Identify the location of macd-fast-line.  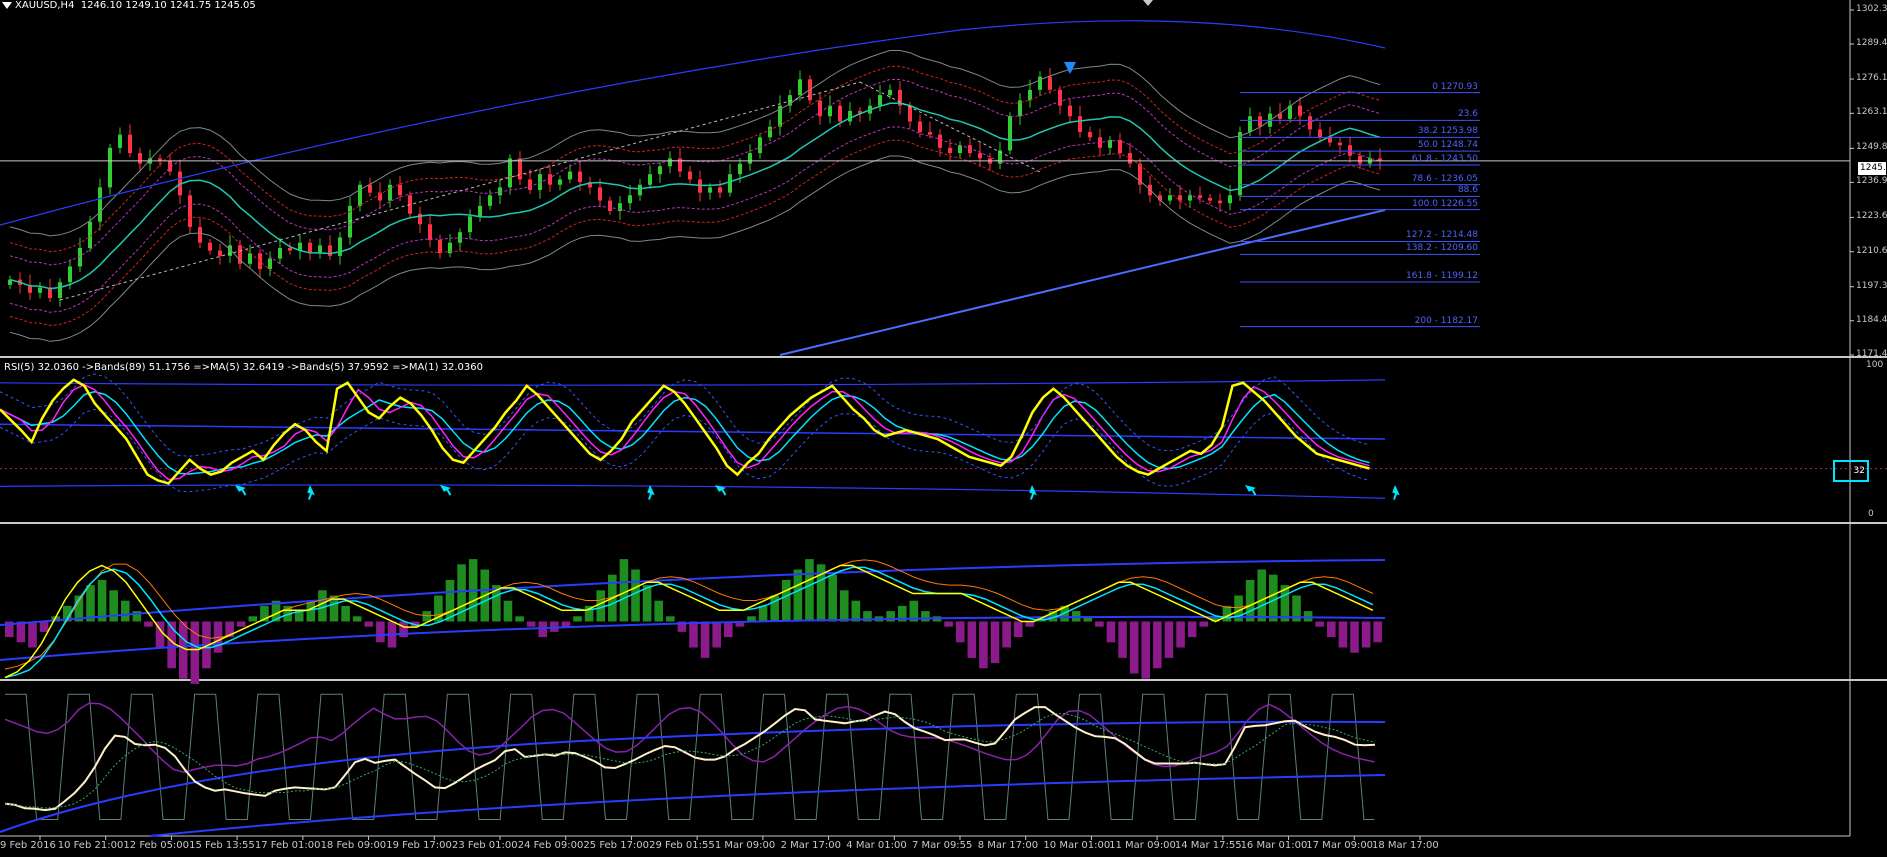
(689, 622).